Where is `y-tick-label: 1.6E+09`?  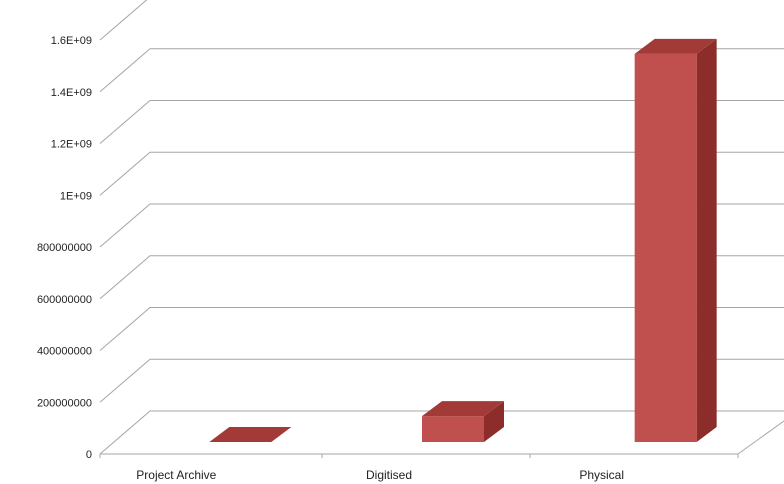 y-tick-label: 1.6E+09 is located at coordinates (71, 41).